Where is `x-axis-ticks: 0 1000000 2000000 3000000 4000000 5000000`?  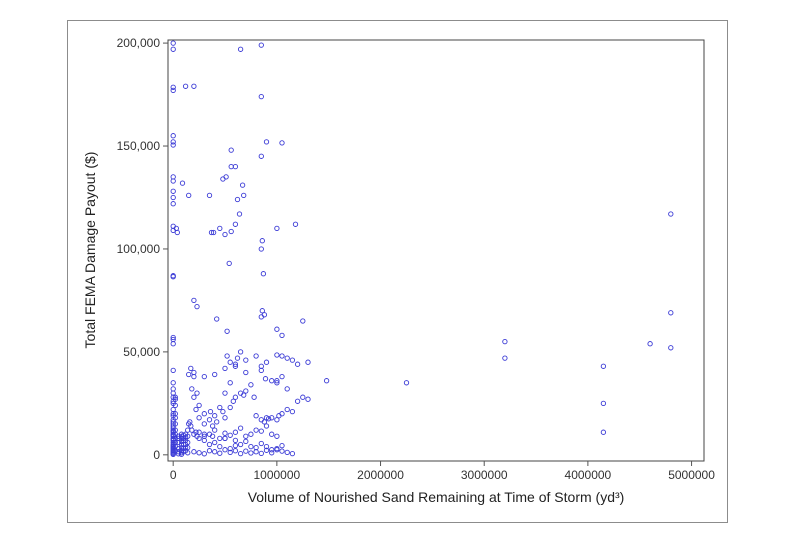 x-axis-ticks: 0 1000000 2000000 3000000 4000000 5000000 is located at coordinates (442, 471).